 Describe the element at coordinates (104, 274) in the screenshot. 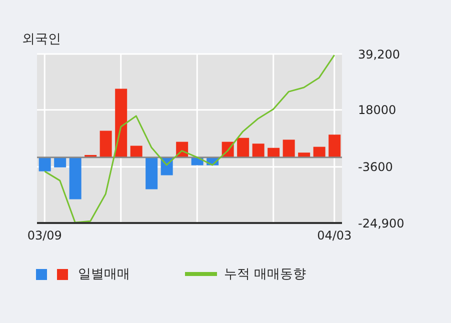

I see `legend-label: 일별매매` at that location.